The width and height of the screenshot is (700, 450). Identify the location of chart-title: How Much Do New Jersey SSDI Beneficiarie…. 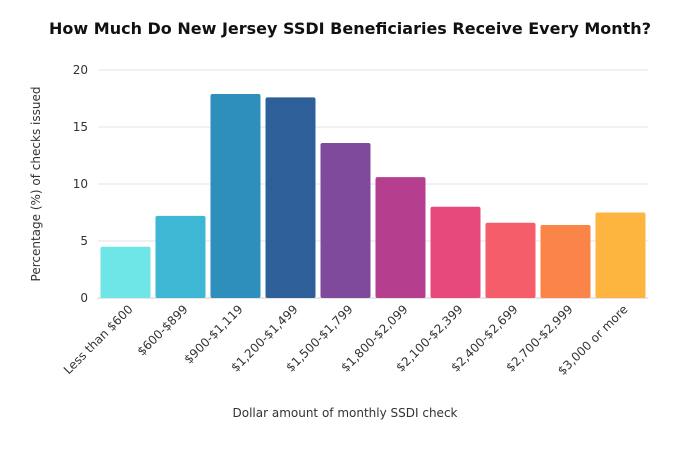
(350, 28).